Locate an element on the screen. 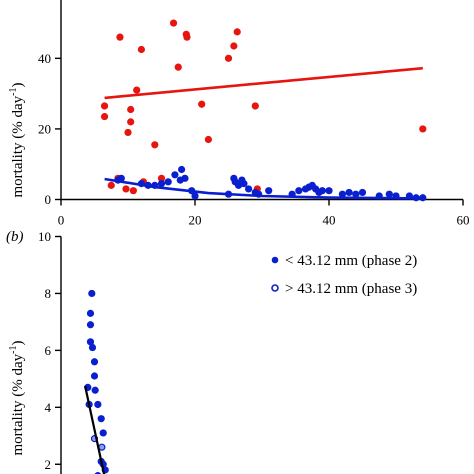 This screenshot has width=474, height=474. y-tick-label: 8 is located at coordinates (48, 293).